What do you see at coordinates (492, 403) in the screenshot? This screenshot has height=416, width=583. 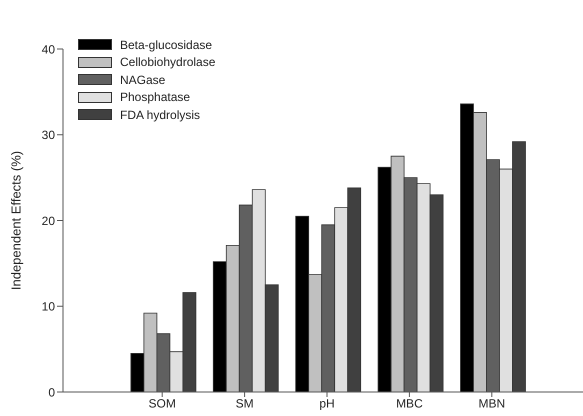 I see `x-tick-label: MBN` at bounding box center [492, 403].